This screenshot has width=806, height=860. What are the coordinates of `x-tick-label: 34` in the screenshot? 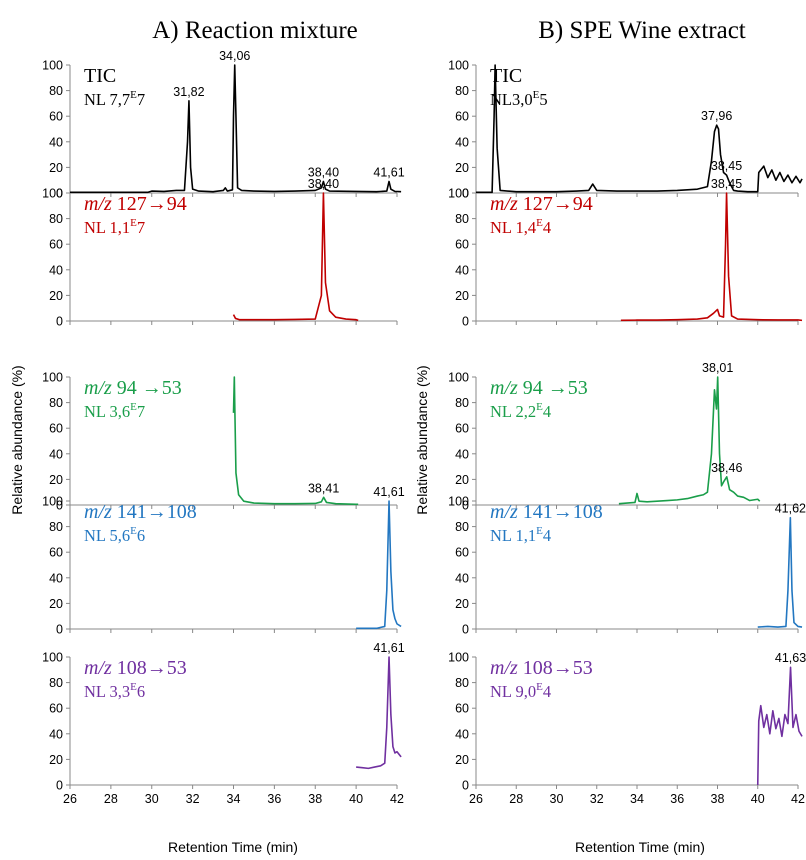 It's located at (234, 799).